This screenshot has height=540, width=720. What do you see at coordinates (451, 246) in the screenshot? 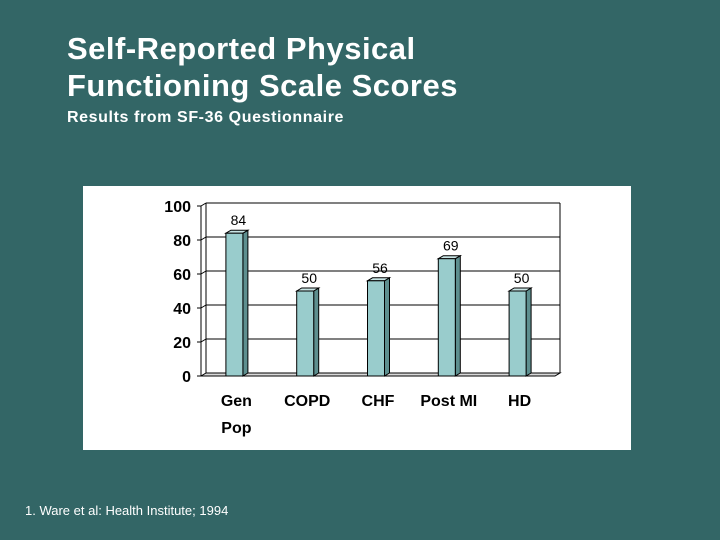
I see `data-label: 69` at bounding box center [451, 246].